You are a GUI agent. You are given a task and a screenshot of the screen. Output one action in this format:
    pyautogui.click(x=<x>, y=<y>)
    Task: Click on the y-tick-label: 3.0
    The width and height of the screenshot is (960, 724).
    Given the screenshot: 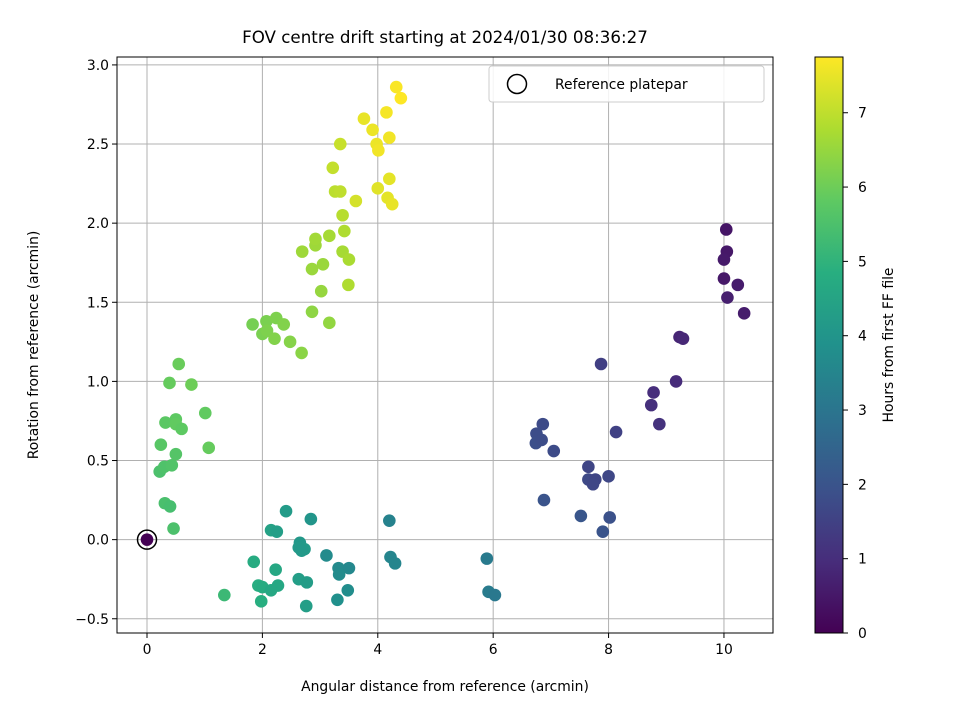 What is the action you would take?
    pyautogui.click(x=98, y=66)
    